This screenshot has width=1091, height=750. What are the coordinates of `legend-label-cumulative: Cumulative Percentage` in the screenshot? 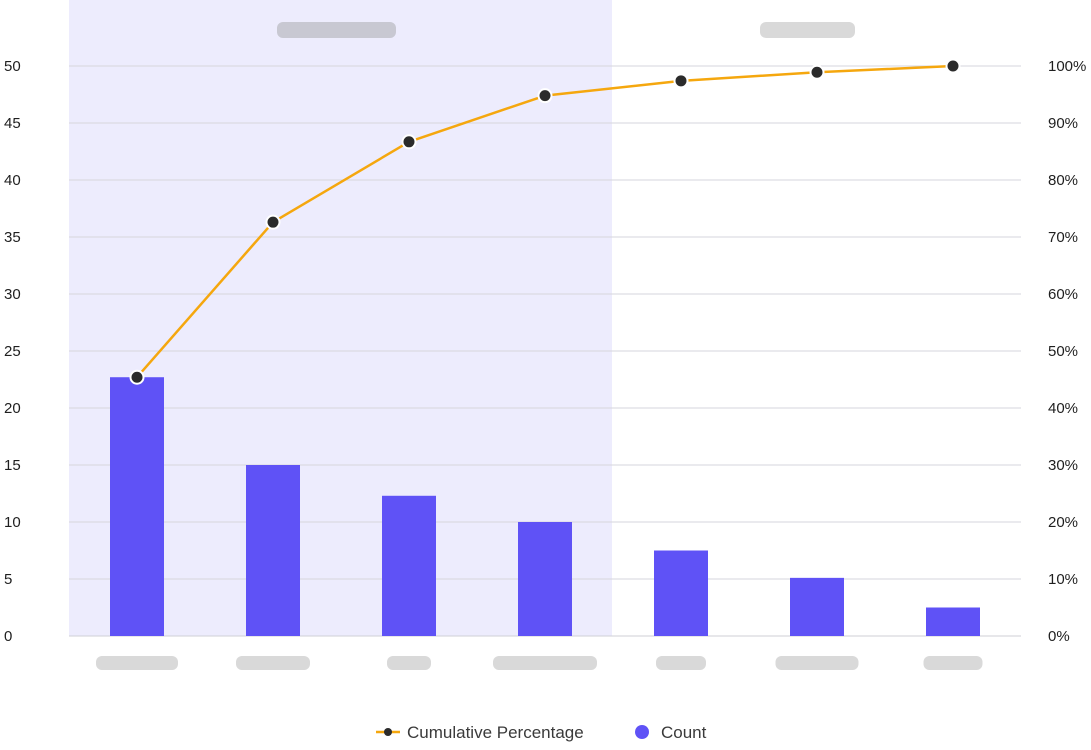 It's located at (495, 732).